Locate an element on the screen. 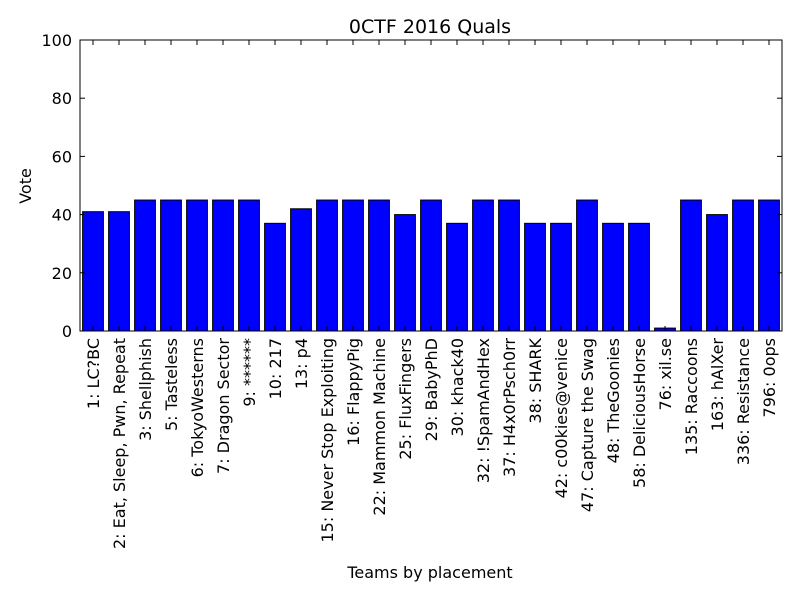 This screenshot has width=800, height=600. x-tick-label: 48: TheGoonies is located at coordinates (613, 400).